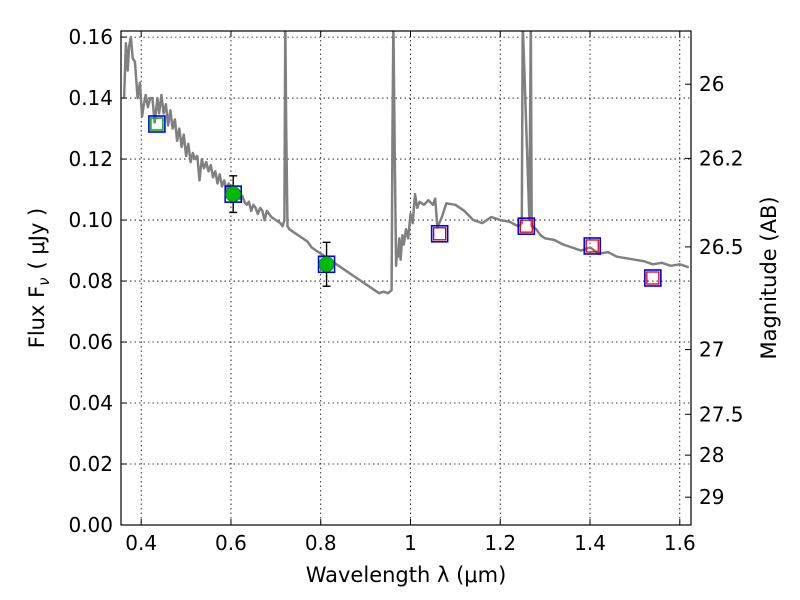  Describe the element at coordinates (37, 317) in the screenshot. I see `y-axis-title-main: Flux F` at that location.